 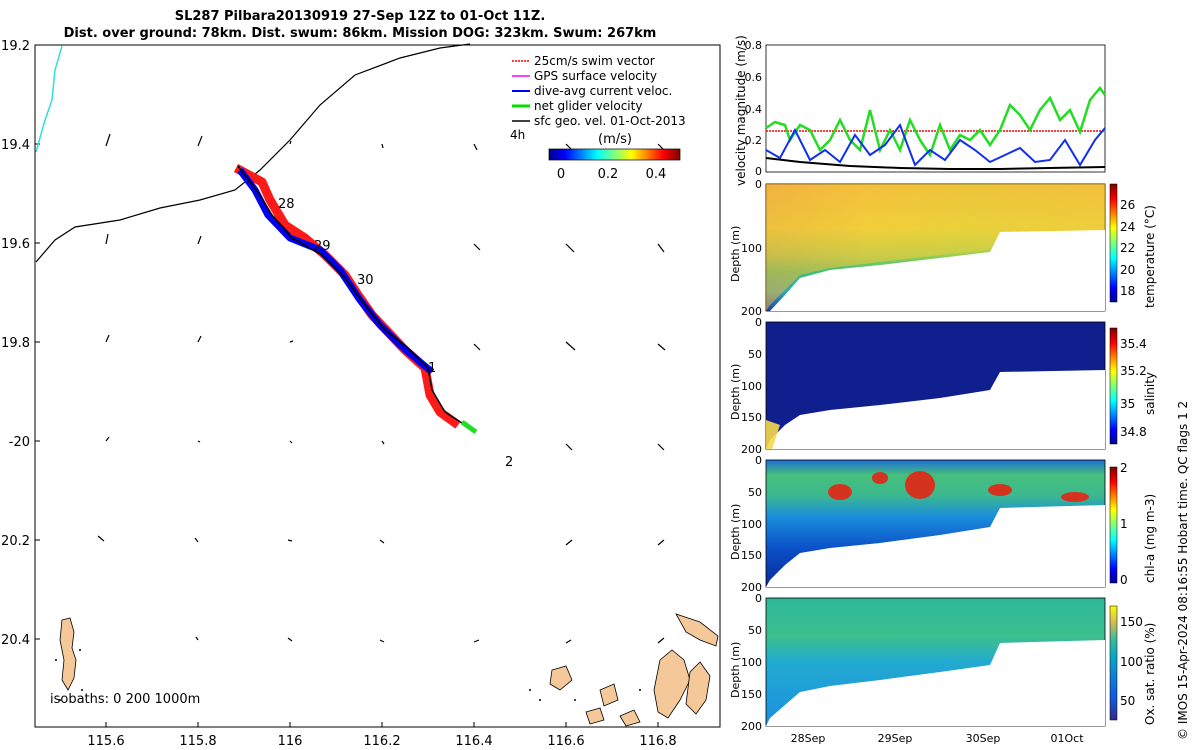 I want to click on salinity-cbar-label: salinity, so click(x=1150, y=393).